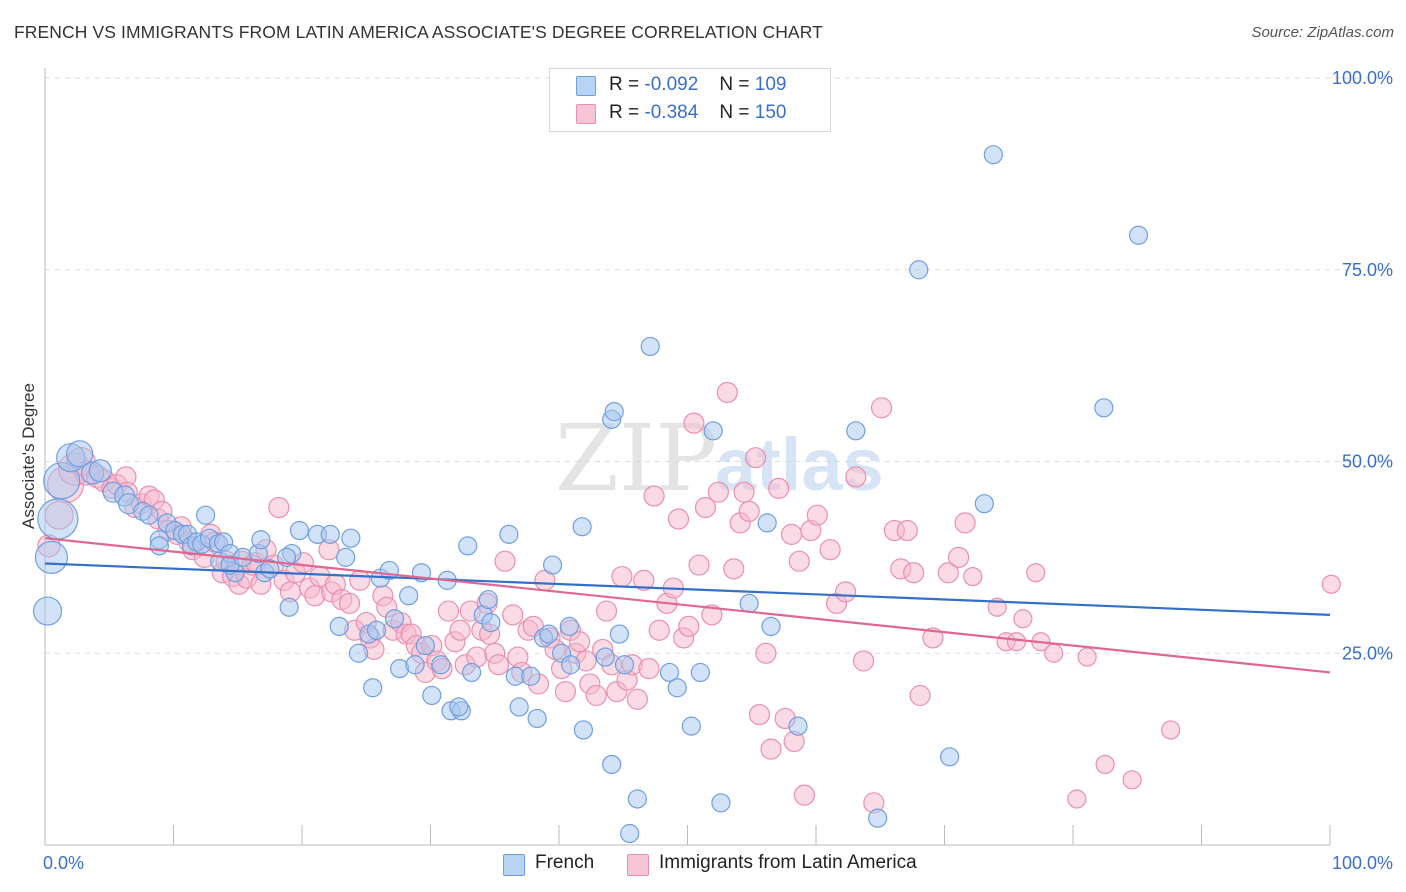 This screenshot has height=892, width=1406. What do you see at coordinates (28, 456) in the screenshot?
I see `y-axis-label: Associate's Degree` at bounding box center [28, 456].